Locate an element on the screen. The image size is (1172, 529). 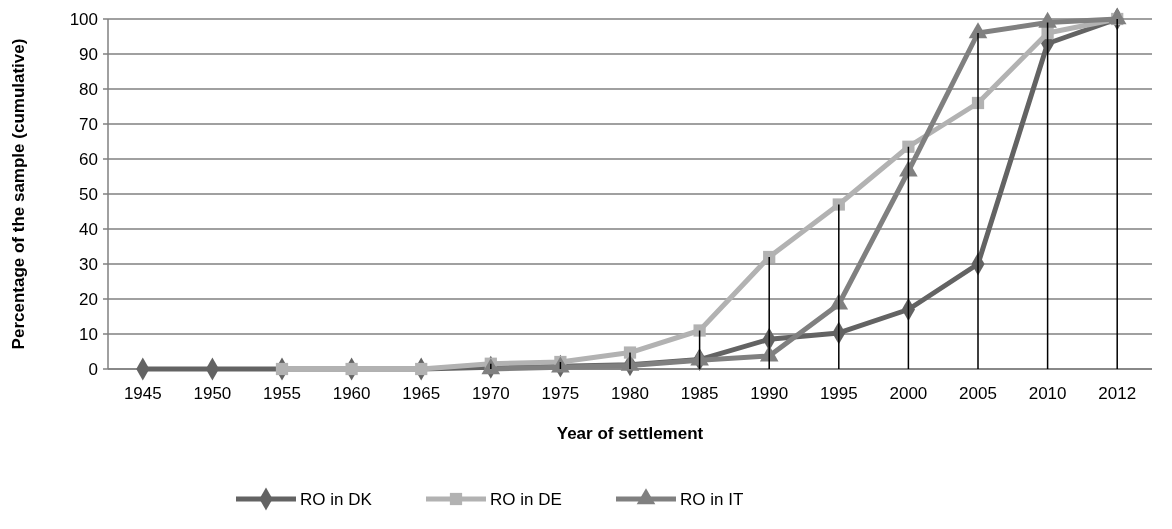
y-tick-label: 20 is located at coordinates (88, 299).